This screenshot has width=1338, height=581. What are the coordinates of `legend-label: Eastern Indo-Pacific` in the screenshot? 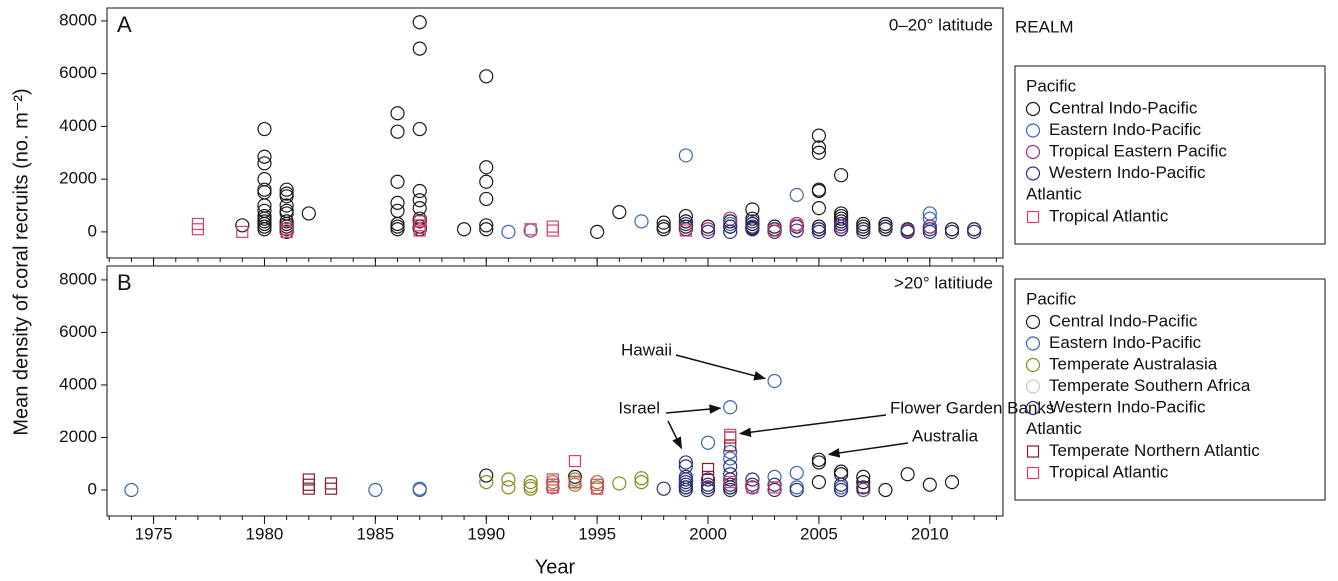 It's located at (1125, 342).